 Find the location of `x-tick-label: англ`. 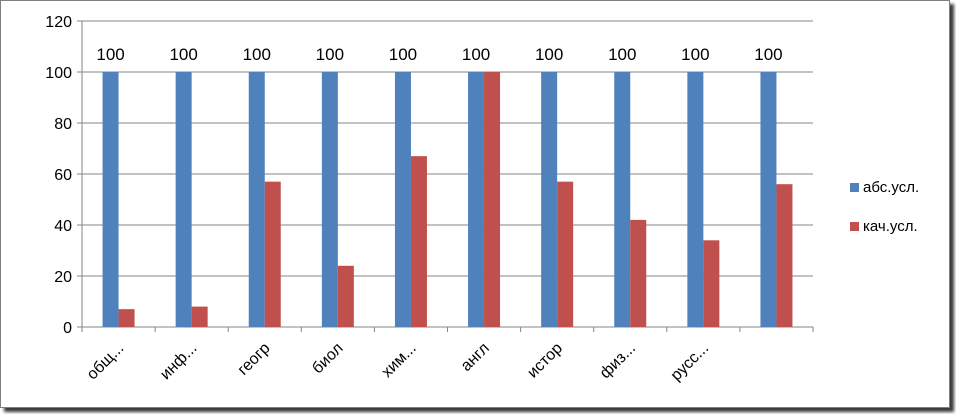

x-tick-label: англ is located at coordinates (475, 357).